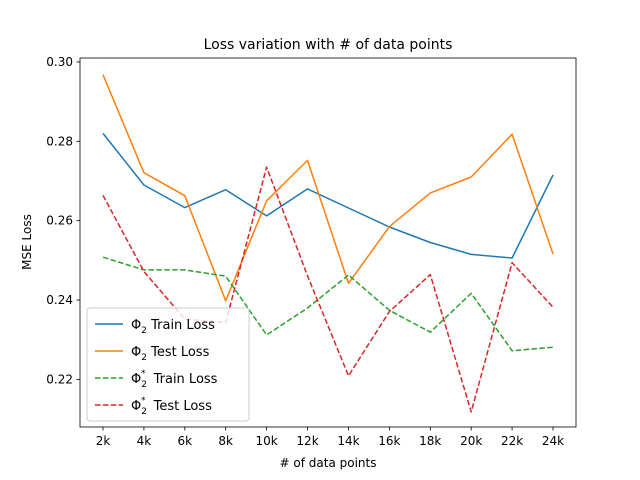 The image size is (640, 480). Describe the element at coordinates (185, 441) in the screenshot. I see `x-tick-label: 6k` at that location.